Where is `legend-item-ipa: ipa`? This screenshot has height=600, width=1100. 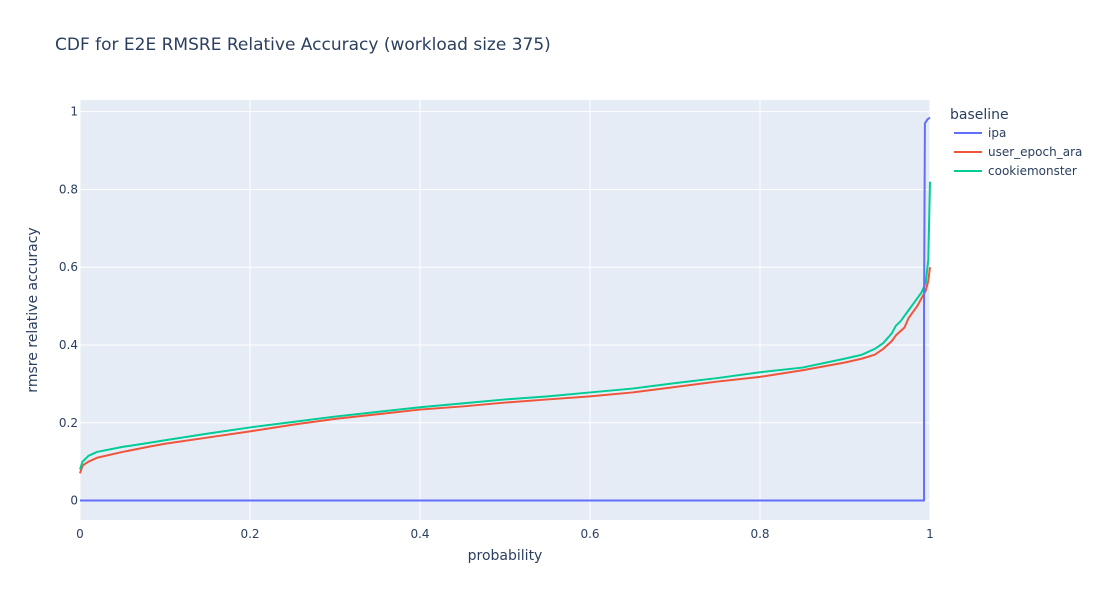
legend-item-ipa: ipa is located at coordinates (980, 133).